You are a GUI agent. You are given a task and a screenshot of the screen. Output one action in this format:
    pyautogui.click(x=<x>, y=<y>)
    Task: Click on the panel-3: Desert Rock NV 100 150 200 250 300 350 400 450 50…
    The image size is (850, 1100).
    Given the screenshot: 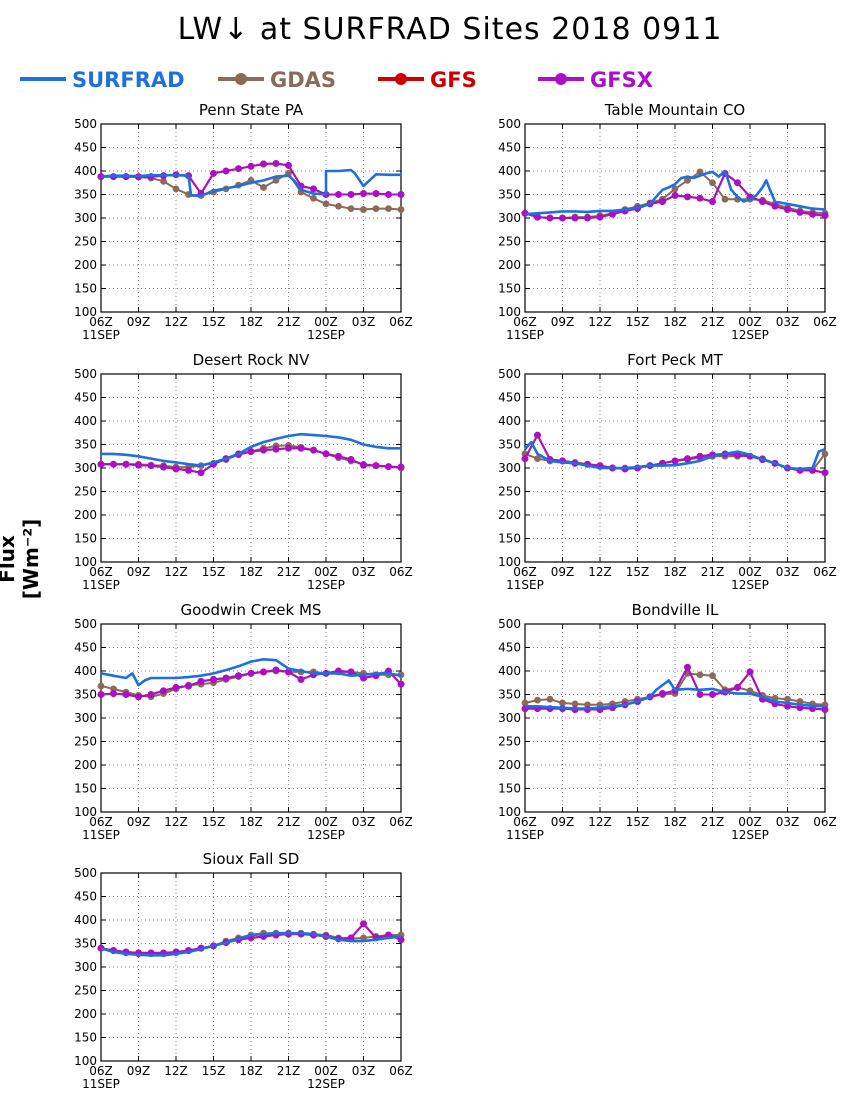 What is the action you would take?
    pyautogui.click(x=243, y=471)
    